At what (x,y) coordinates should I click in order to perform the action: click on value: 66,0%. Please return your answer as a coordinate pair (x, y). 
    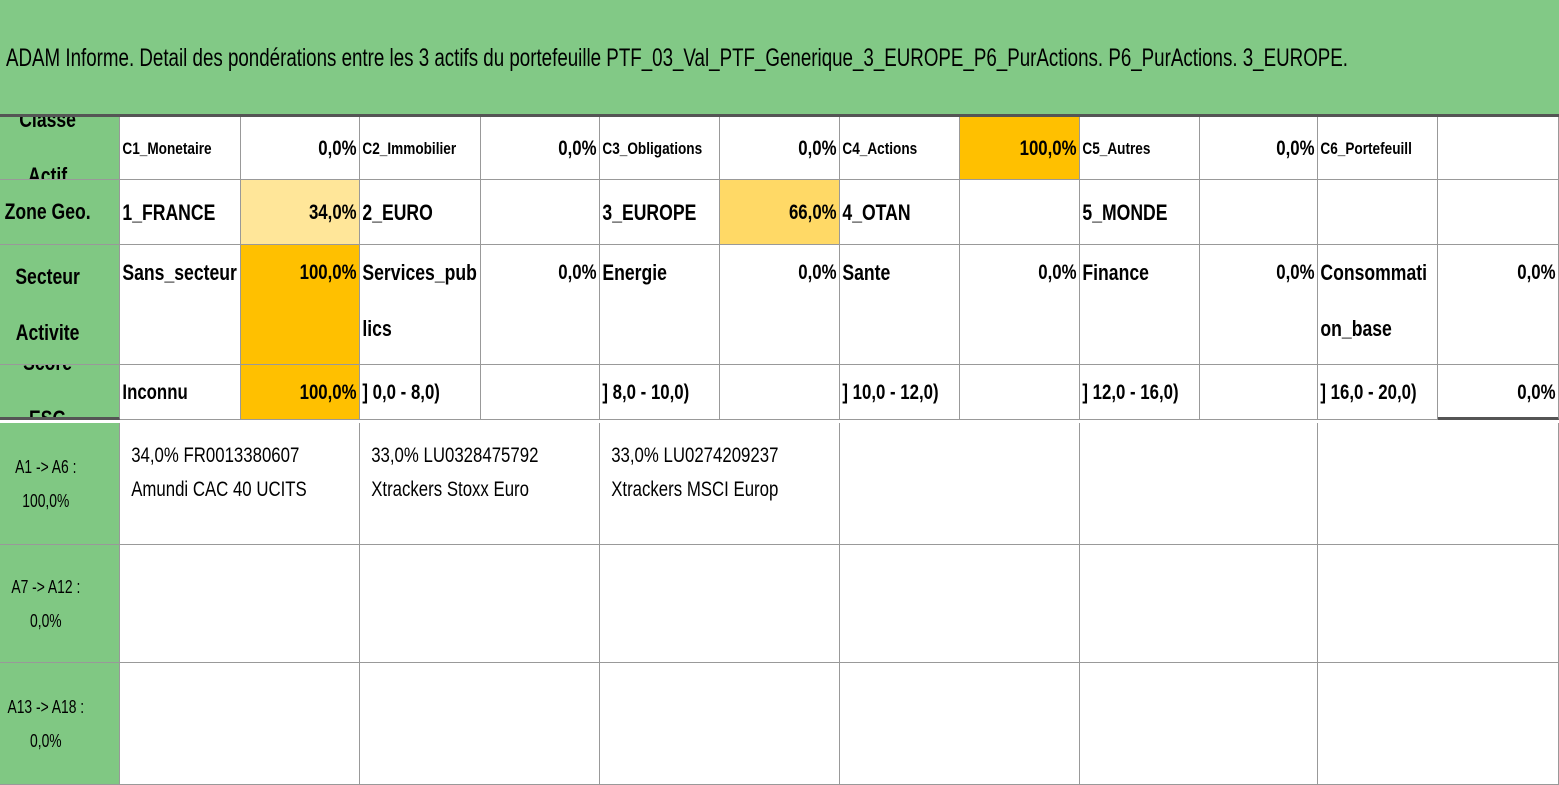
    Looking at the image, I should click on (812, 212).